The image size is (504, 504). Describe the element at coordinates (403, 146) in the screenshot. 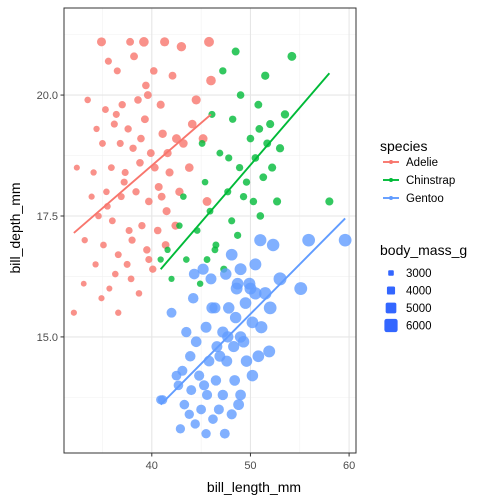

I see `species-legend-title: species` at that location.